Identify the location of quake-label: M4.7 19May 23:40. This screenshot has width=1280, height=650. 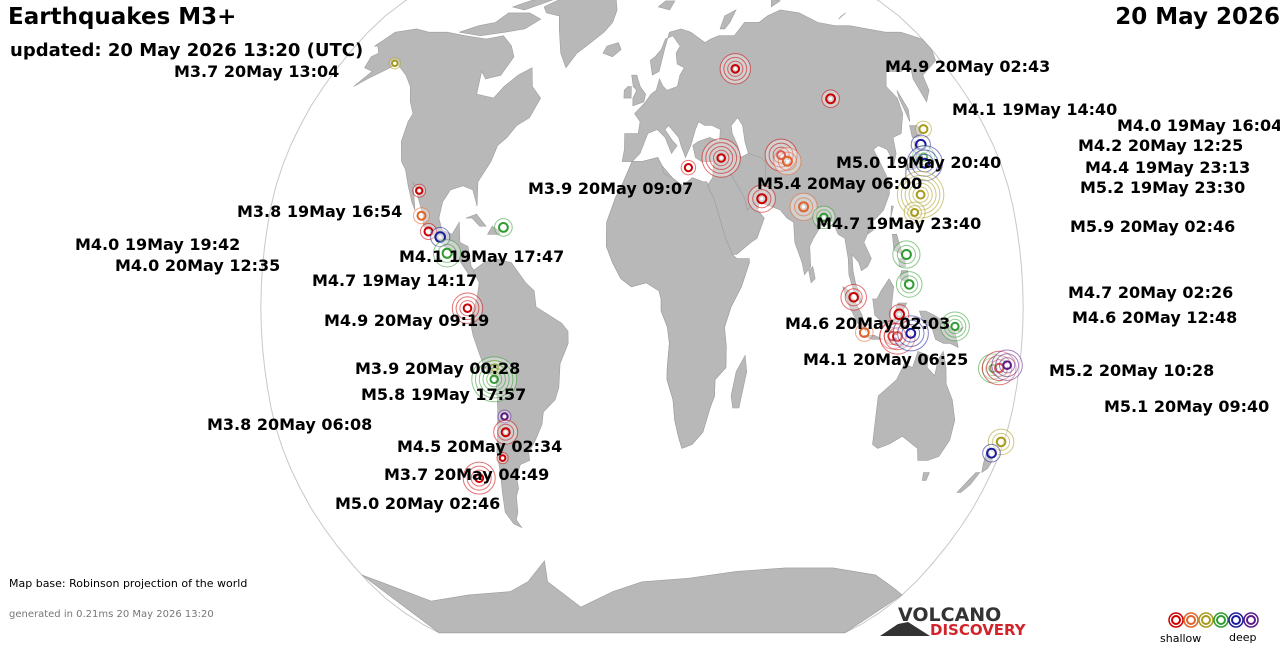
(899, 223).